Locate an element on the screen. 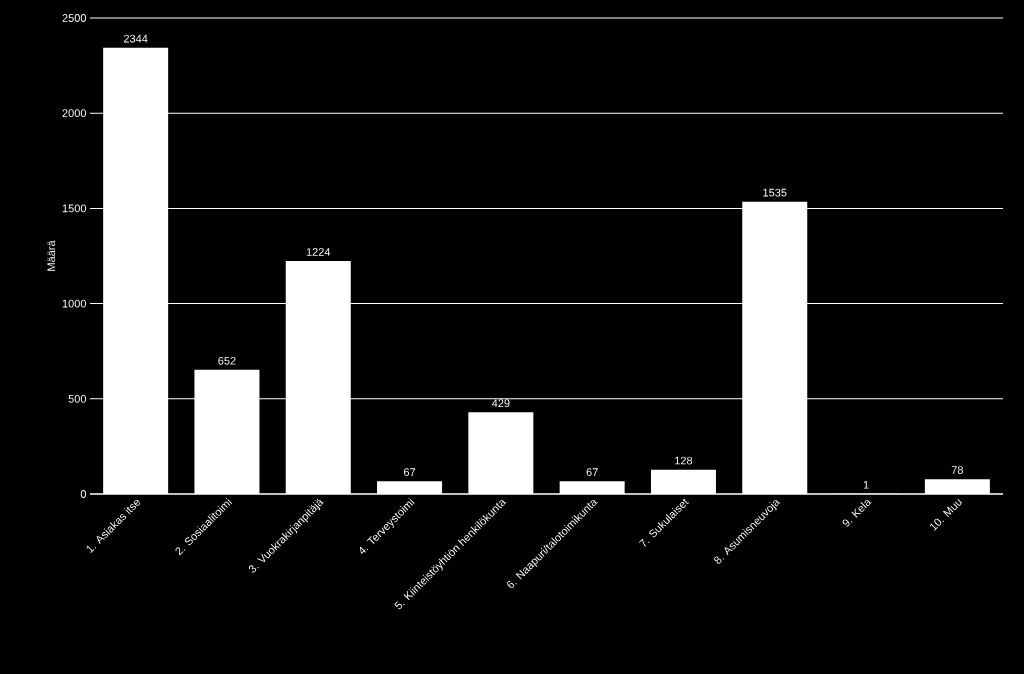 Image resolution: width=1024 pixels, height=674 pixels. data-label: 652 is located at coordinates (227, 360).